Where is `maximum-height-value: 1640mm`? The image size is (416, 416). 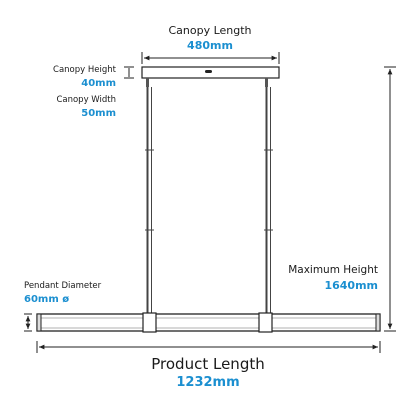
maximum-height-value: 1640mm is located at coordinates (351, 285).